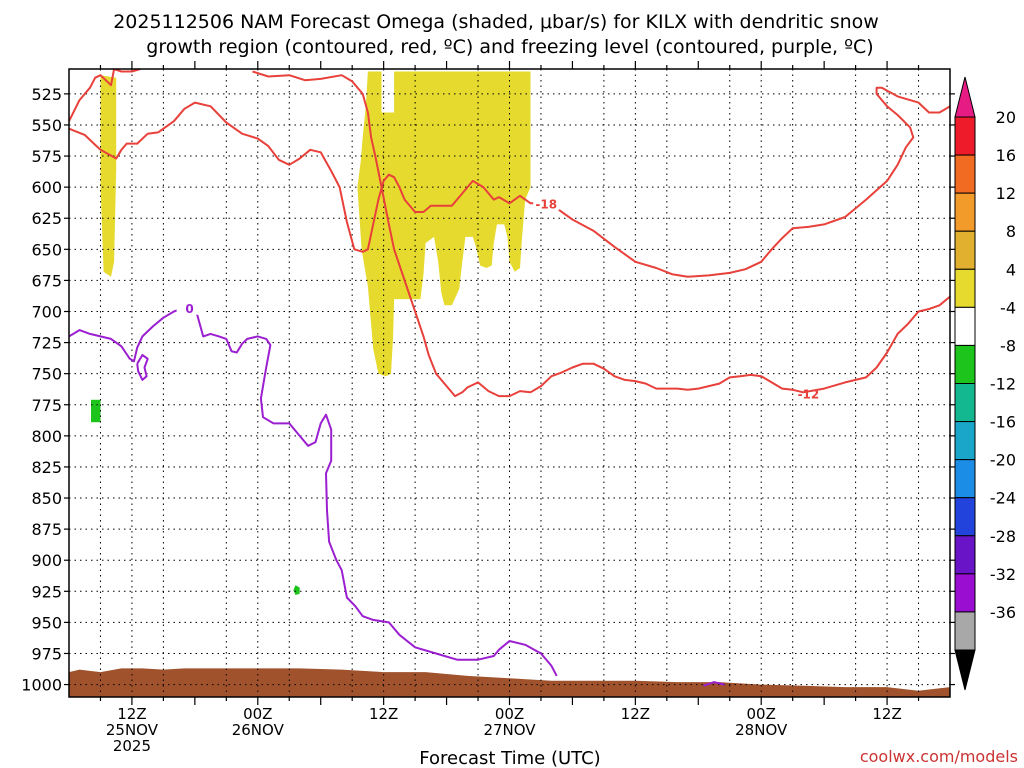 The height and width of the screenshot is (768, 1024). What do you see at coordinates (132, 746) in the screenshot?
I see `x-tick-label: 2025` at bounding box center [132, 746].